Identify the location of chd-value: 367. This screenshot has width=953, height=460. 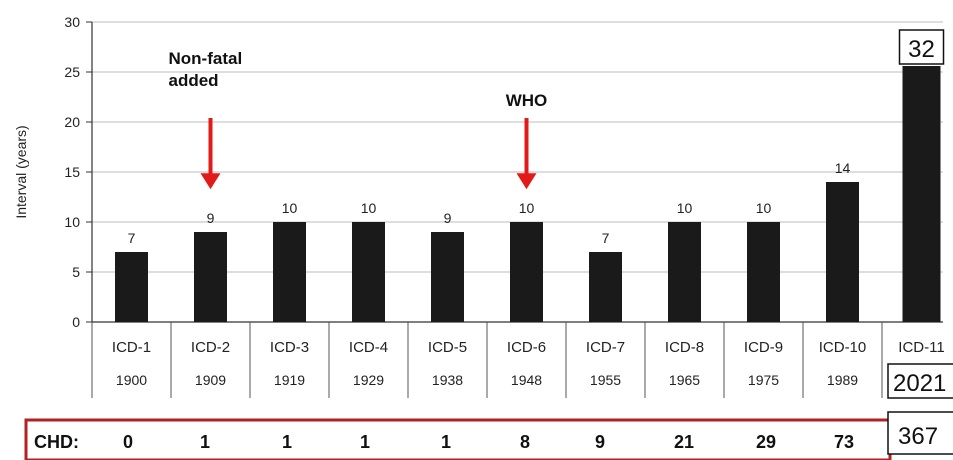
(918, 436).